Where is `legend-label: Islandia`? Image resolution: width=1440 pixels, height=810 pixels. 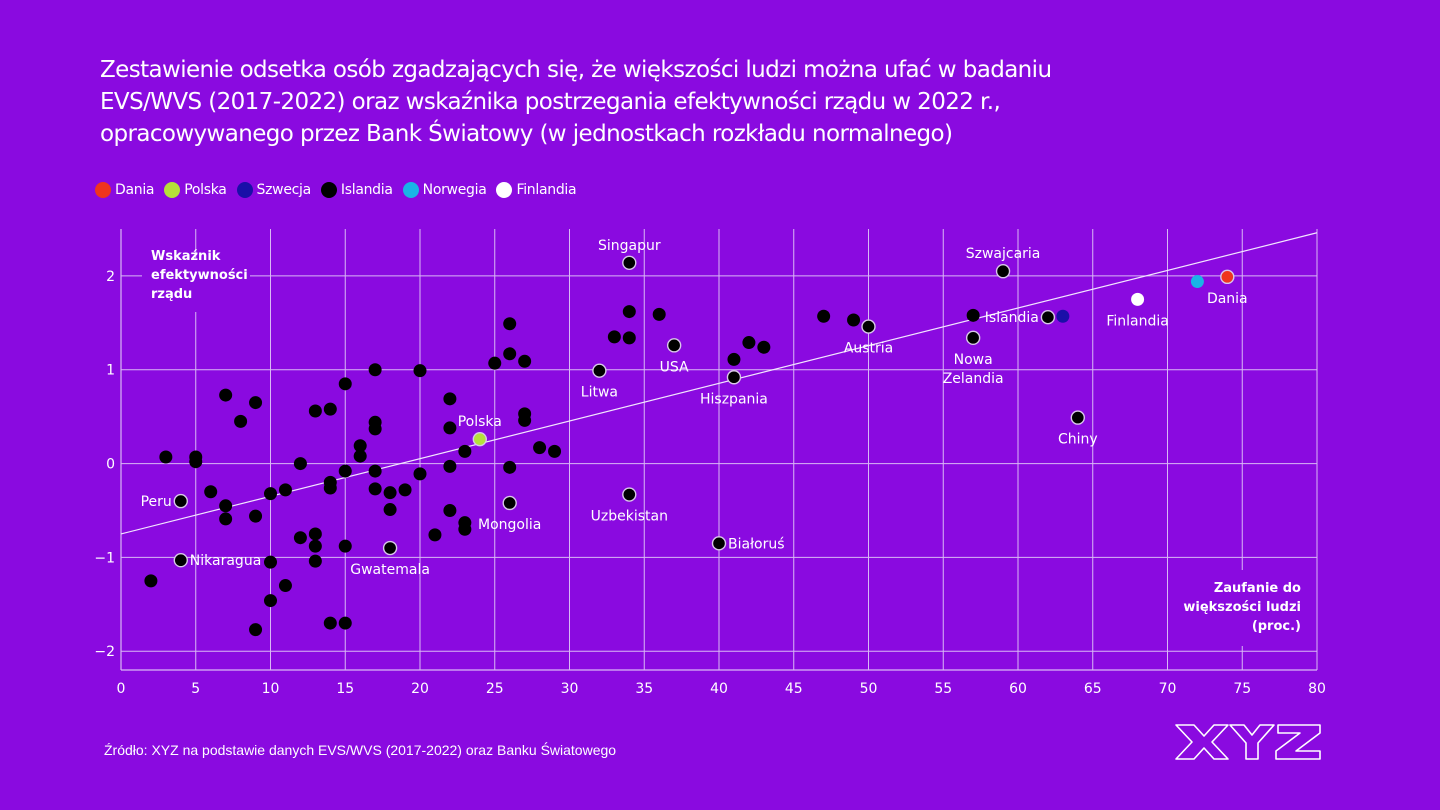
legend-label: Islandia is located at coordinates (366, 190).